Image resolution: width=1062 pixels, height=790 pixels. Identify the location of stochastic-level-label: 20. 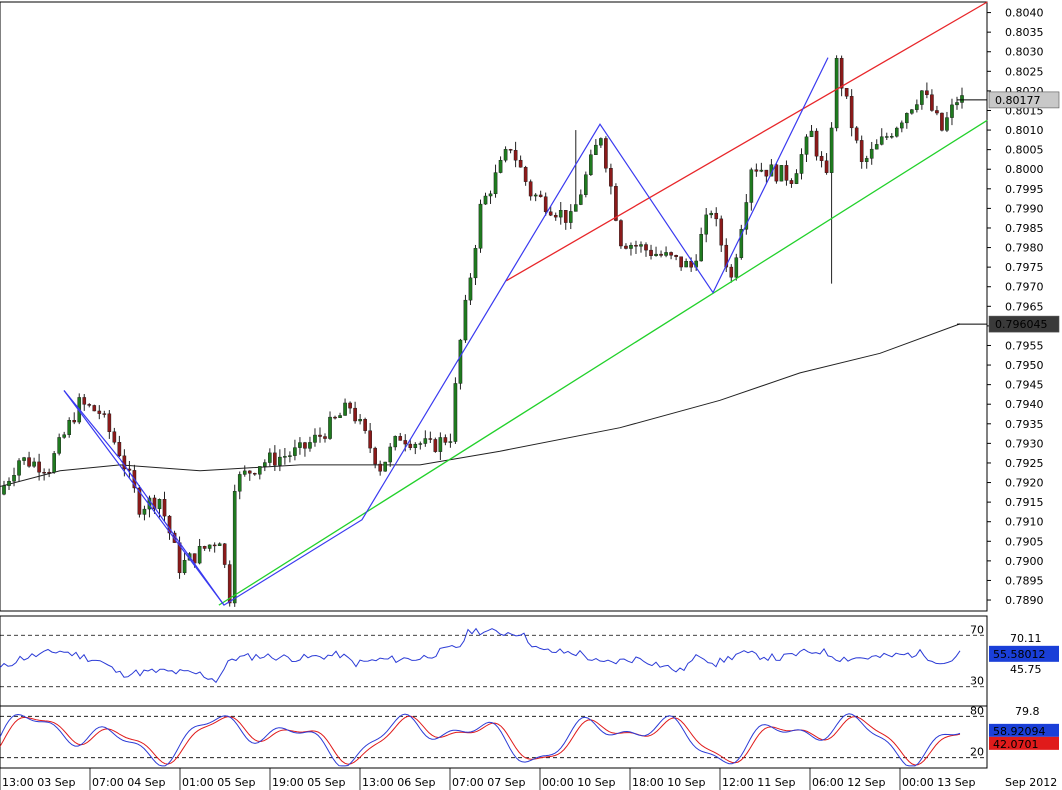
(977, 752).